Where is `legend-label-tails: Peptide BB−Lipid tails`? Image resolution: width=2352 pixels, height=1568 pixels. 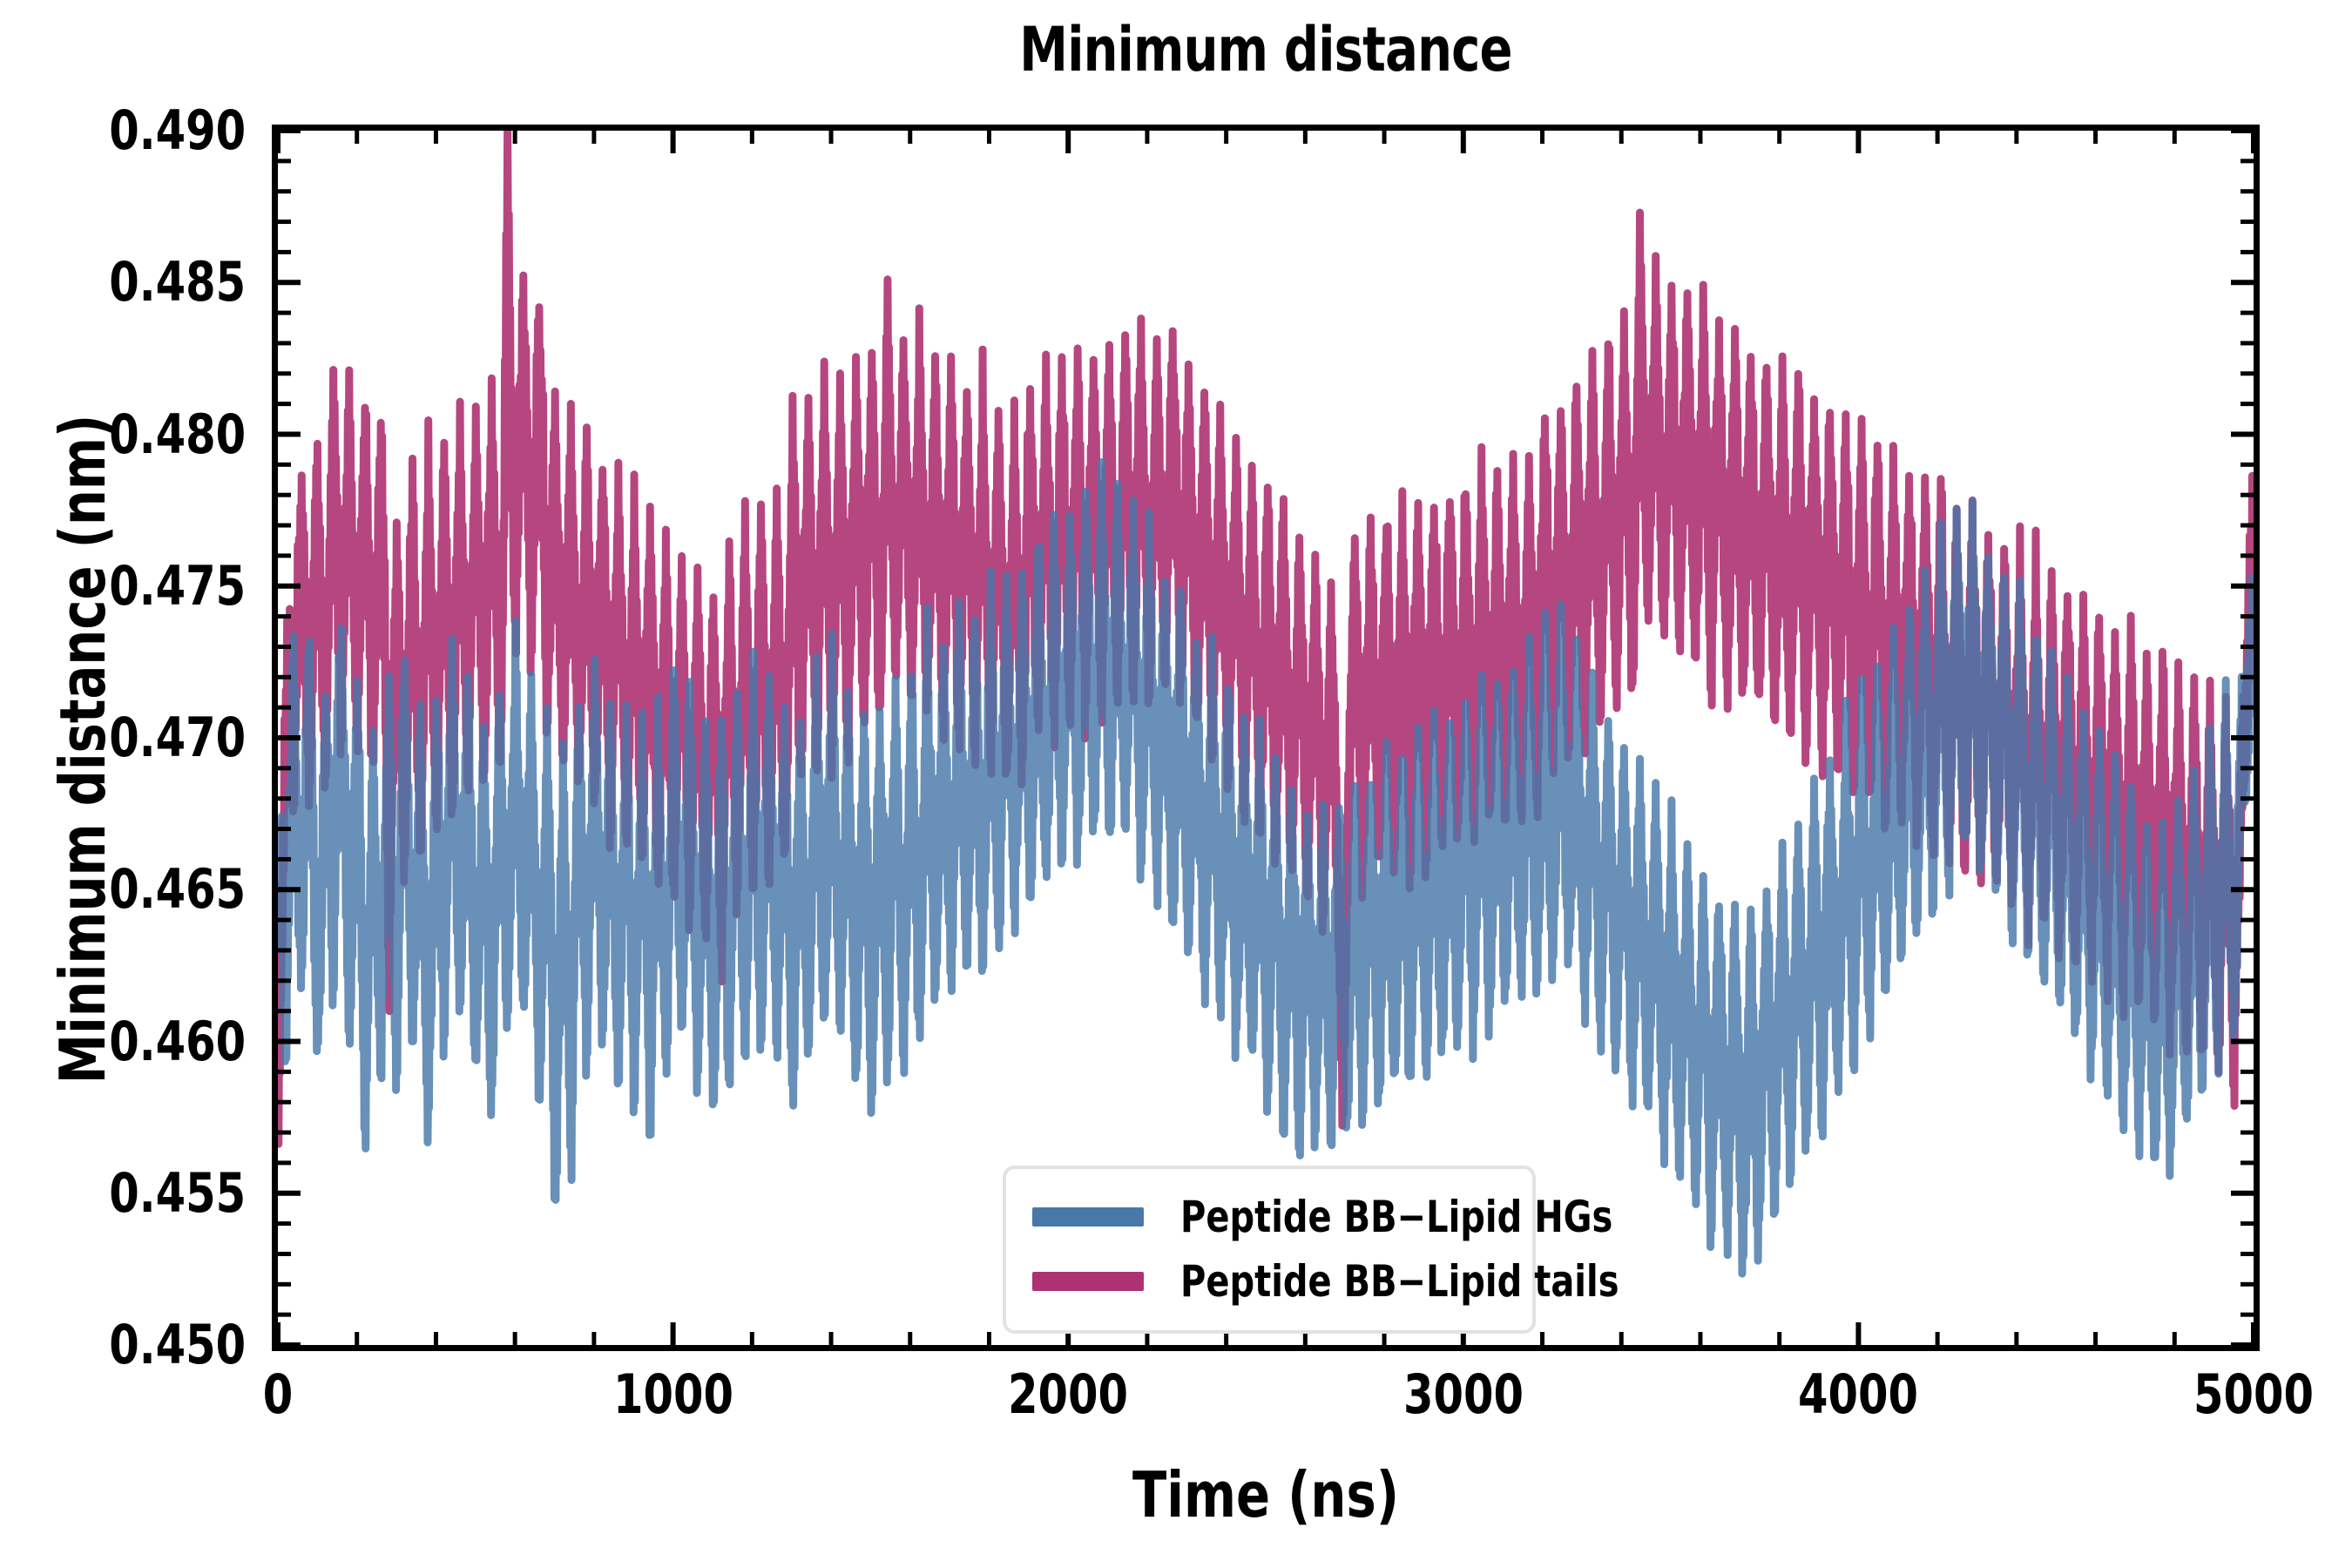 legend-label-tails: Peptide BB−Lipid tails is located at coordinates (1399, 1281).